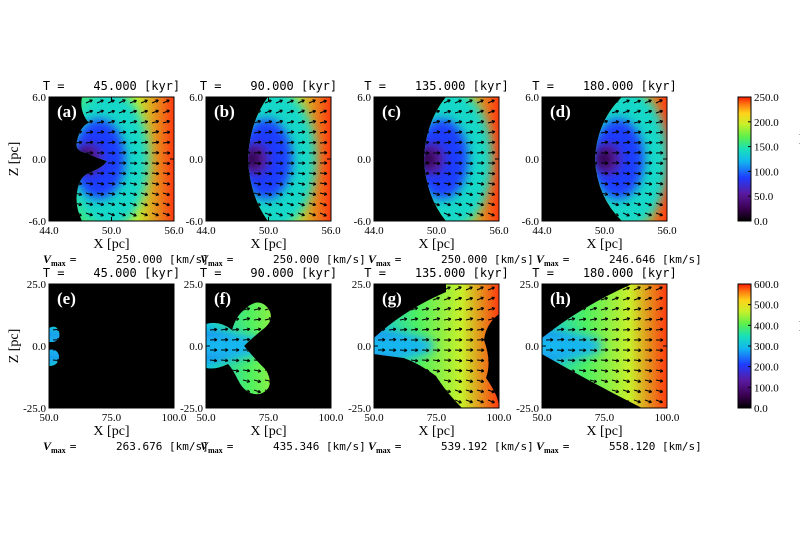 This screenshot has width=800, height=533. Describe the element at coordinates (37, 285) in the screenshot. I see `y-tick-label: 25.0` at that location.